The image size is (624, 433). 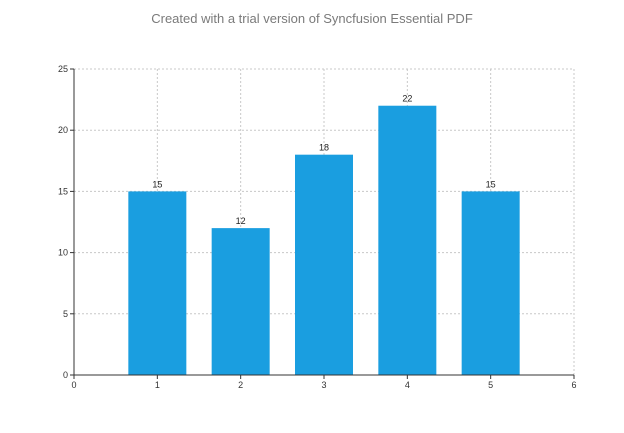 What do you see at coordinates (73, 385) in the screenshot?
I see `x-tick-label: 0` at bounding box center [73, 385].